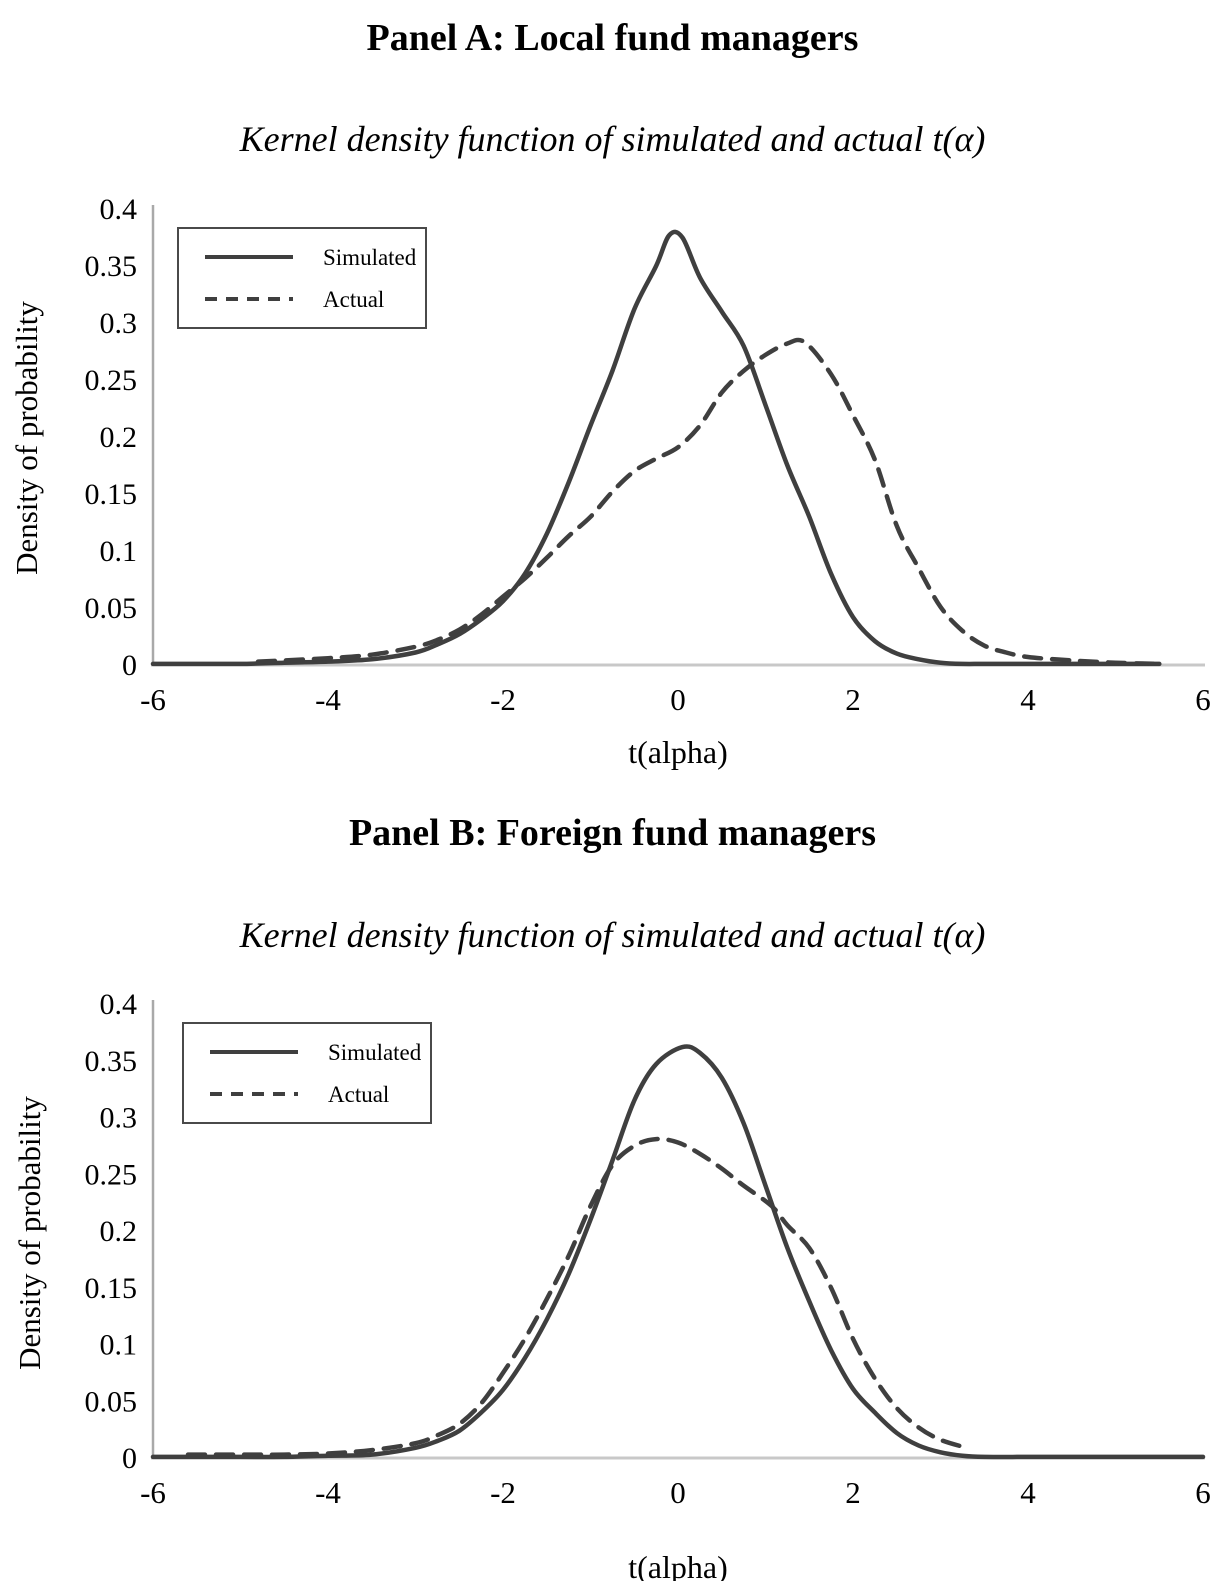 The width and height of the screenshot is (1225, 1581). What do you see at coordinates (577, 1296) in the screenshot?
I see `curve-actual` at bounding box center [577, 1296].